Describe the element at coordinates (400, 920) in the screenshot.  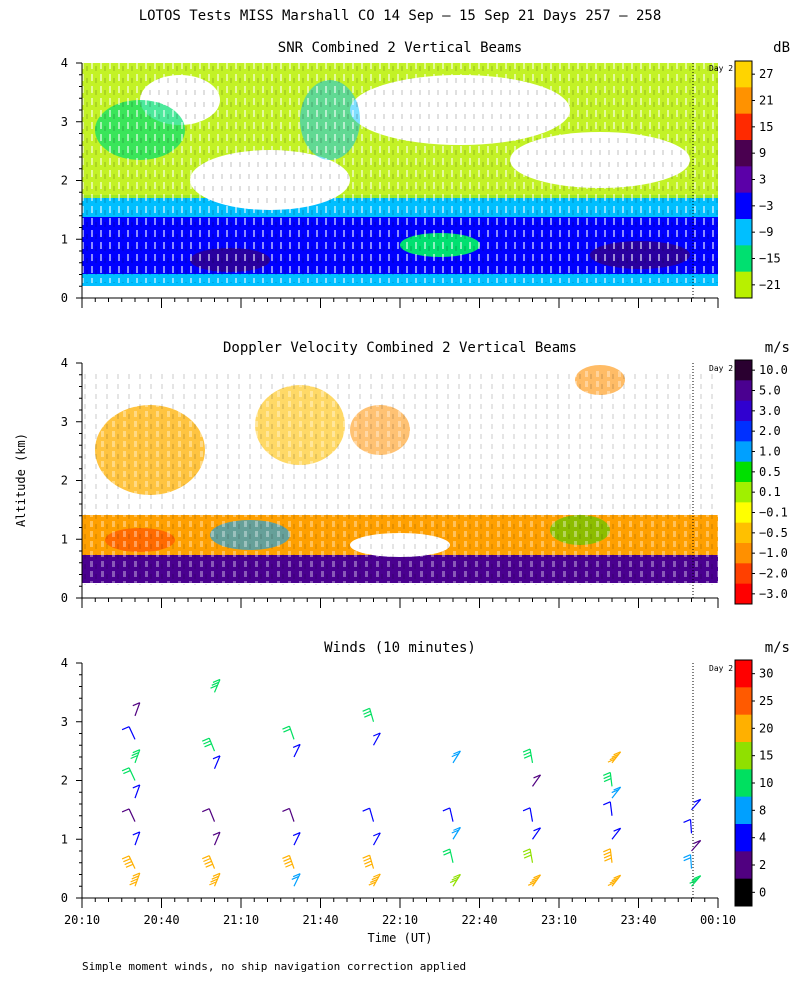
I see `x-tick-label: 22:10` at that location.